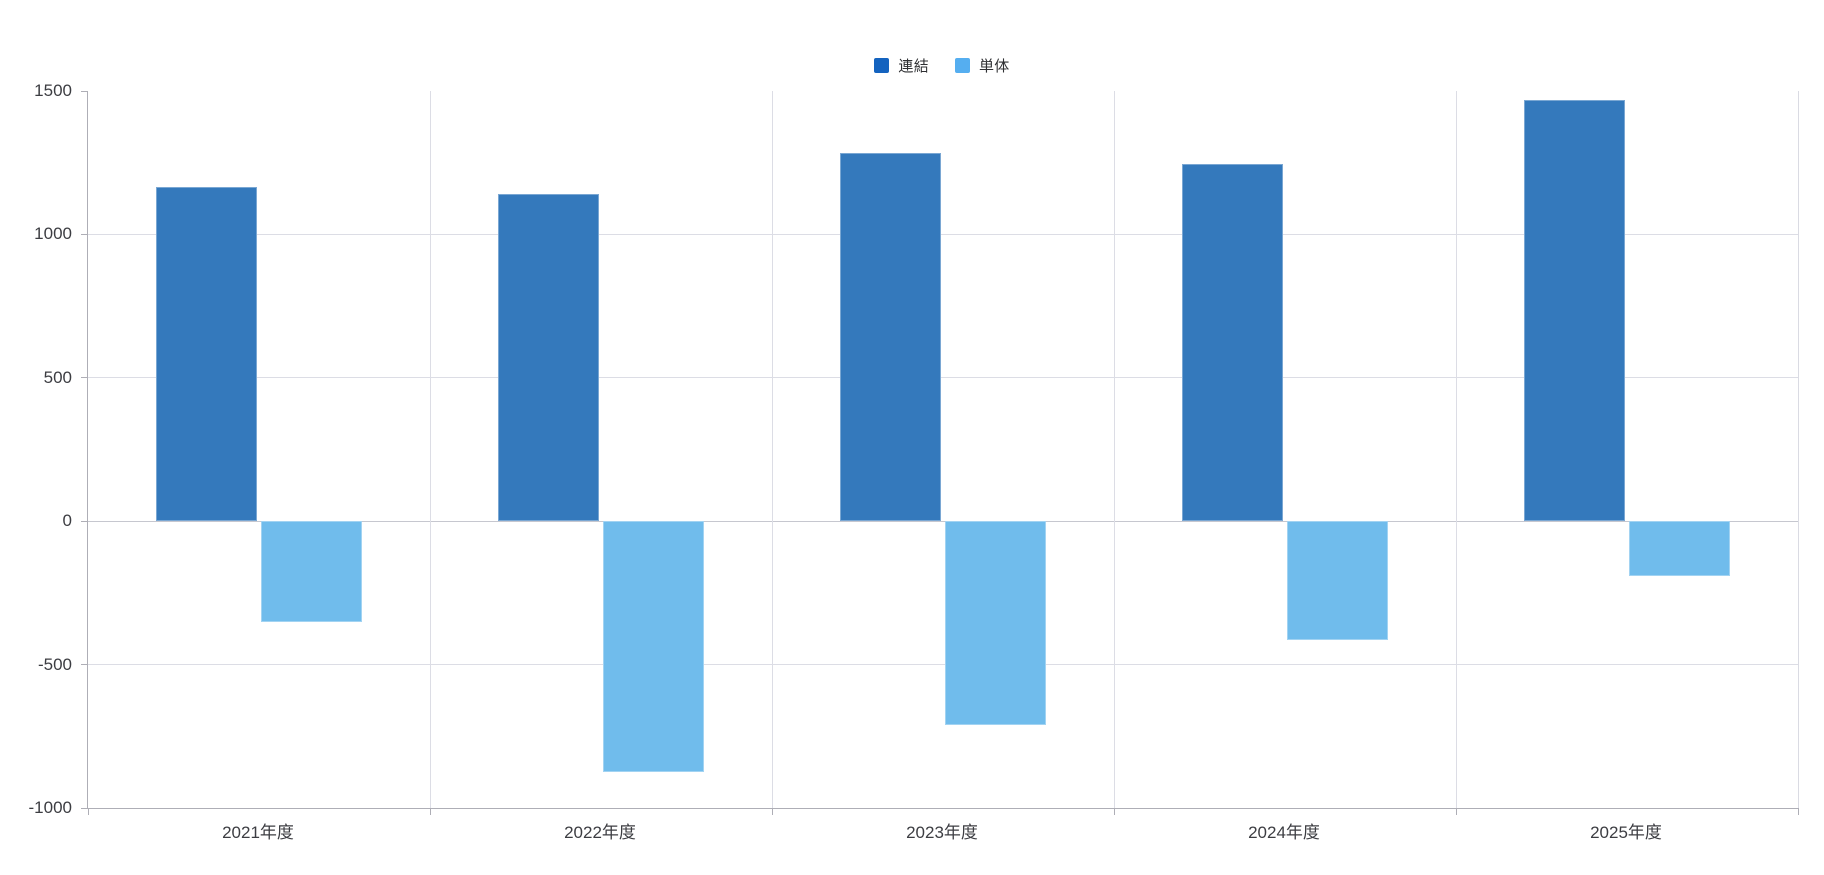  Describe the element at coordinates (53, 90) in the screenshot. I see `y-axis-tick-label: 1500` at that location.